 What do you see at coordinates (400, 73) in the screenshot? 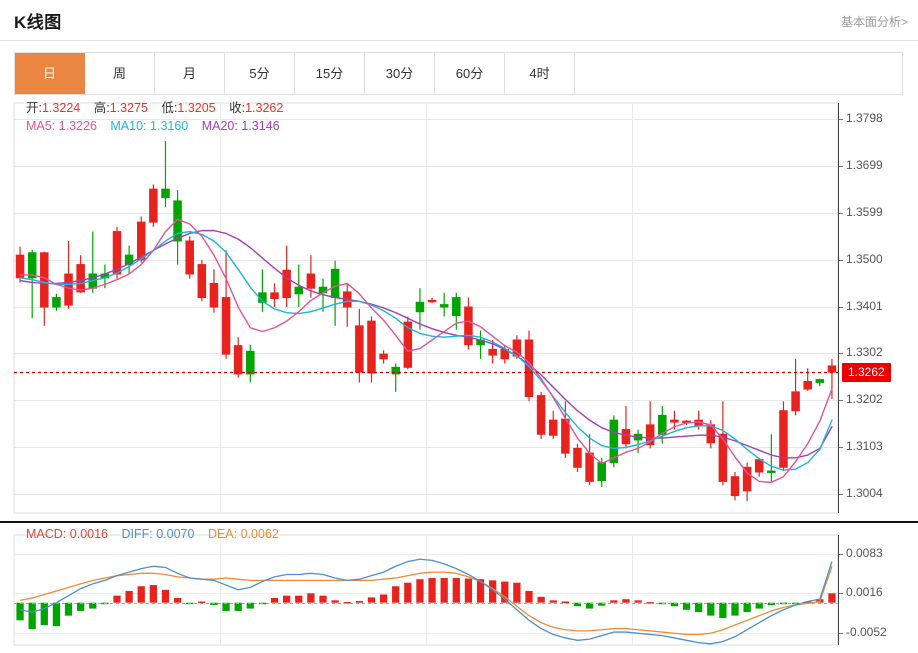
I see `tab-5: 30分` at bounding box center [400, 73].